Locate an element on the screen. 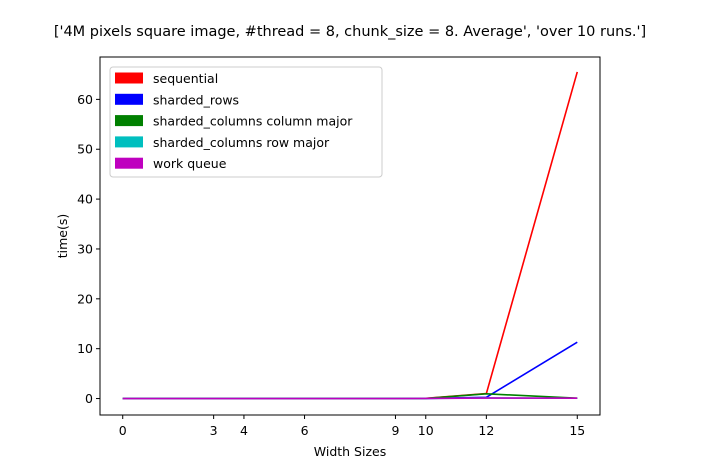  x-tick-label: 3 is located at coordinates (214, 430).